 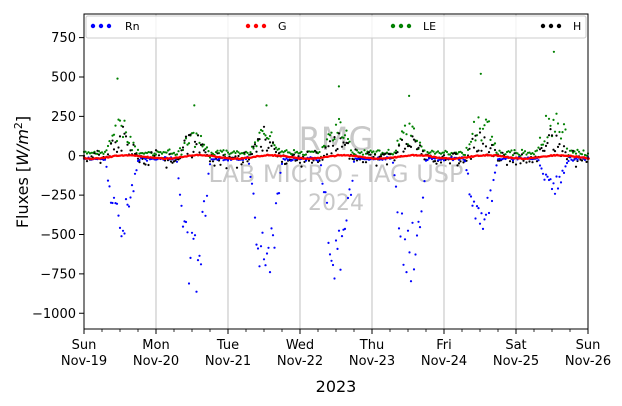 What do you see at coordinates (58, 196) in the screenshot?
I see `y-tick-label: −250` at bounding box center [58, 196].